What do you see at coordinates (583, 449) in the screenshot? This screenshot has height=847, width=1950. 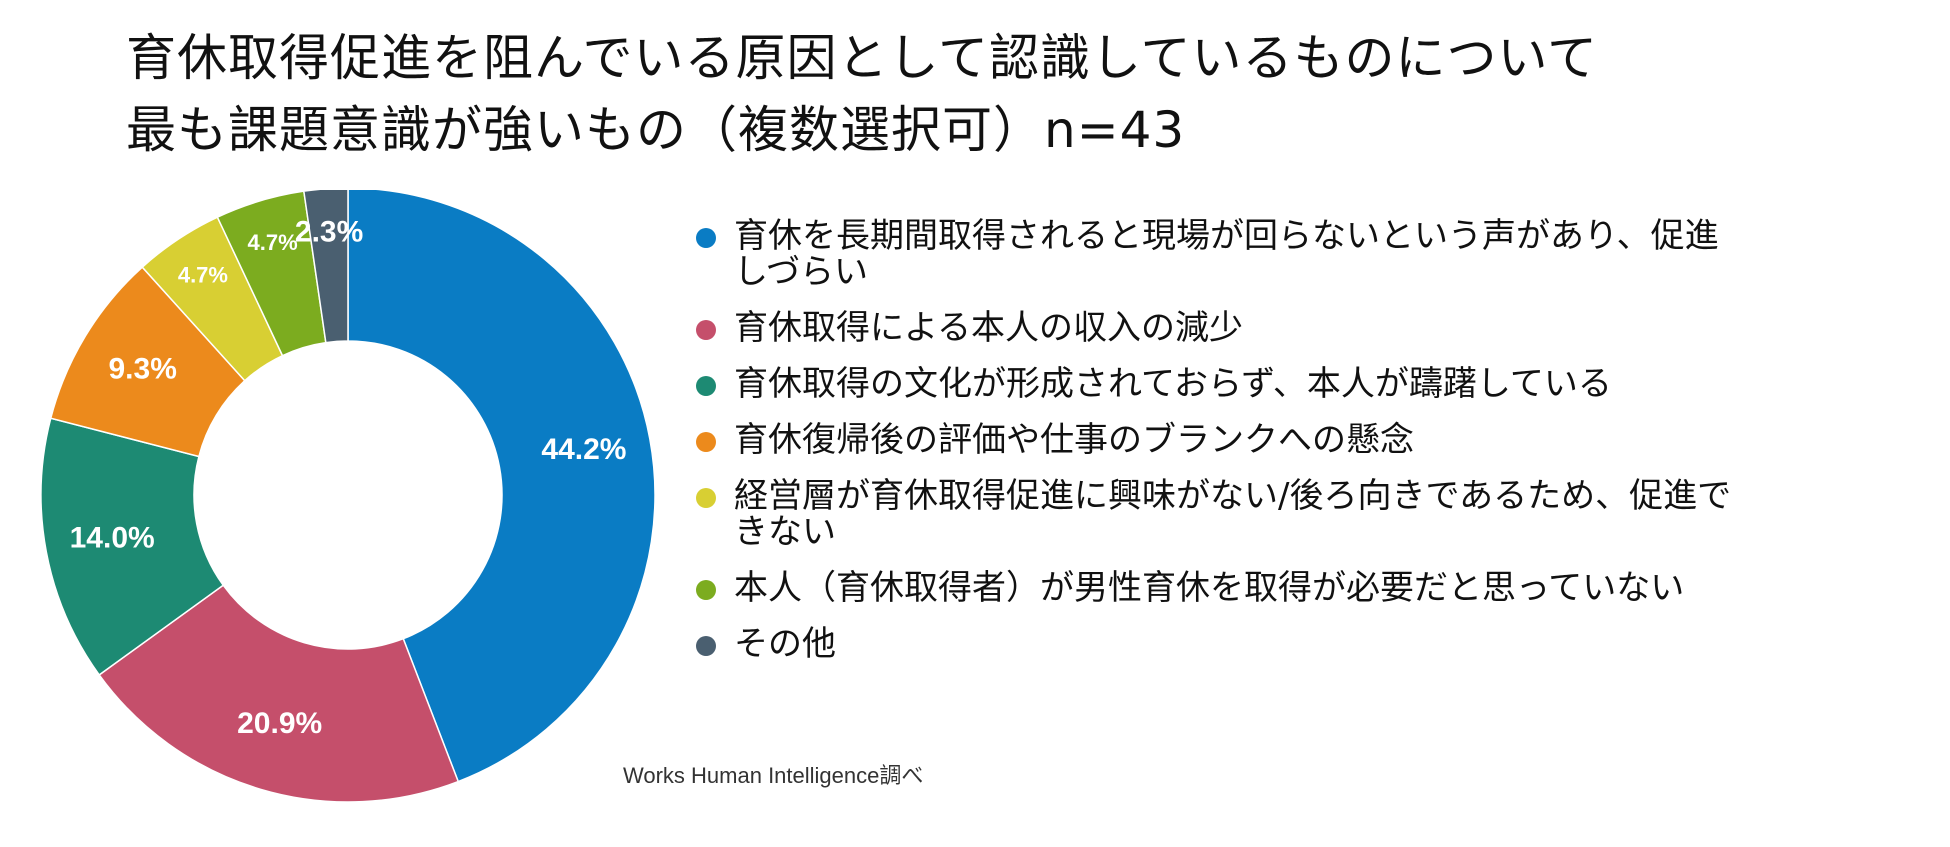 I see `data-label-understaffing: 44.2%` at bounding box center [583, 449].